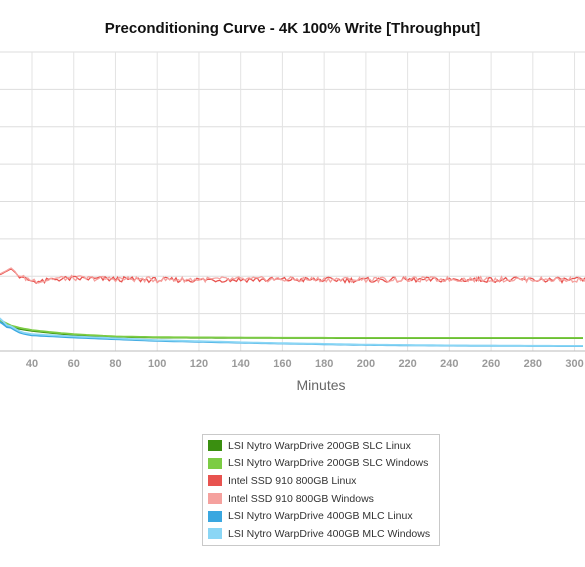 The width and height of the screenshot is (585, 567). What do you see at coordinates (324, 364) in the screenshot?
I see `x-tick-label: 180` at bounding box center [324, 364].